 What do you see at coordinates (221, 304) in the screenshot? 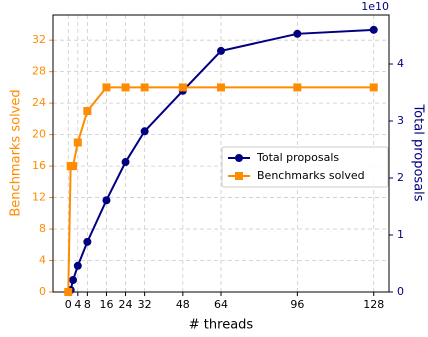
I see `x-tick-label: 64` at bounding box center [221, 304].